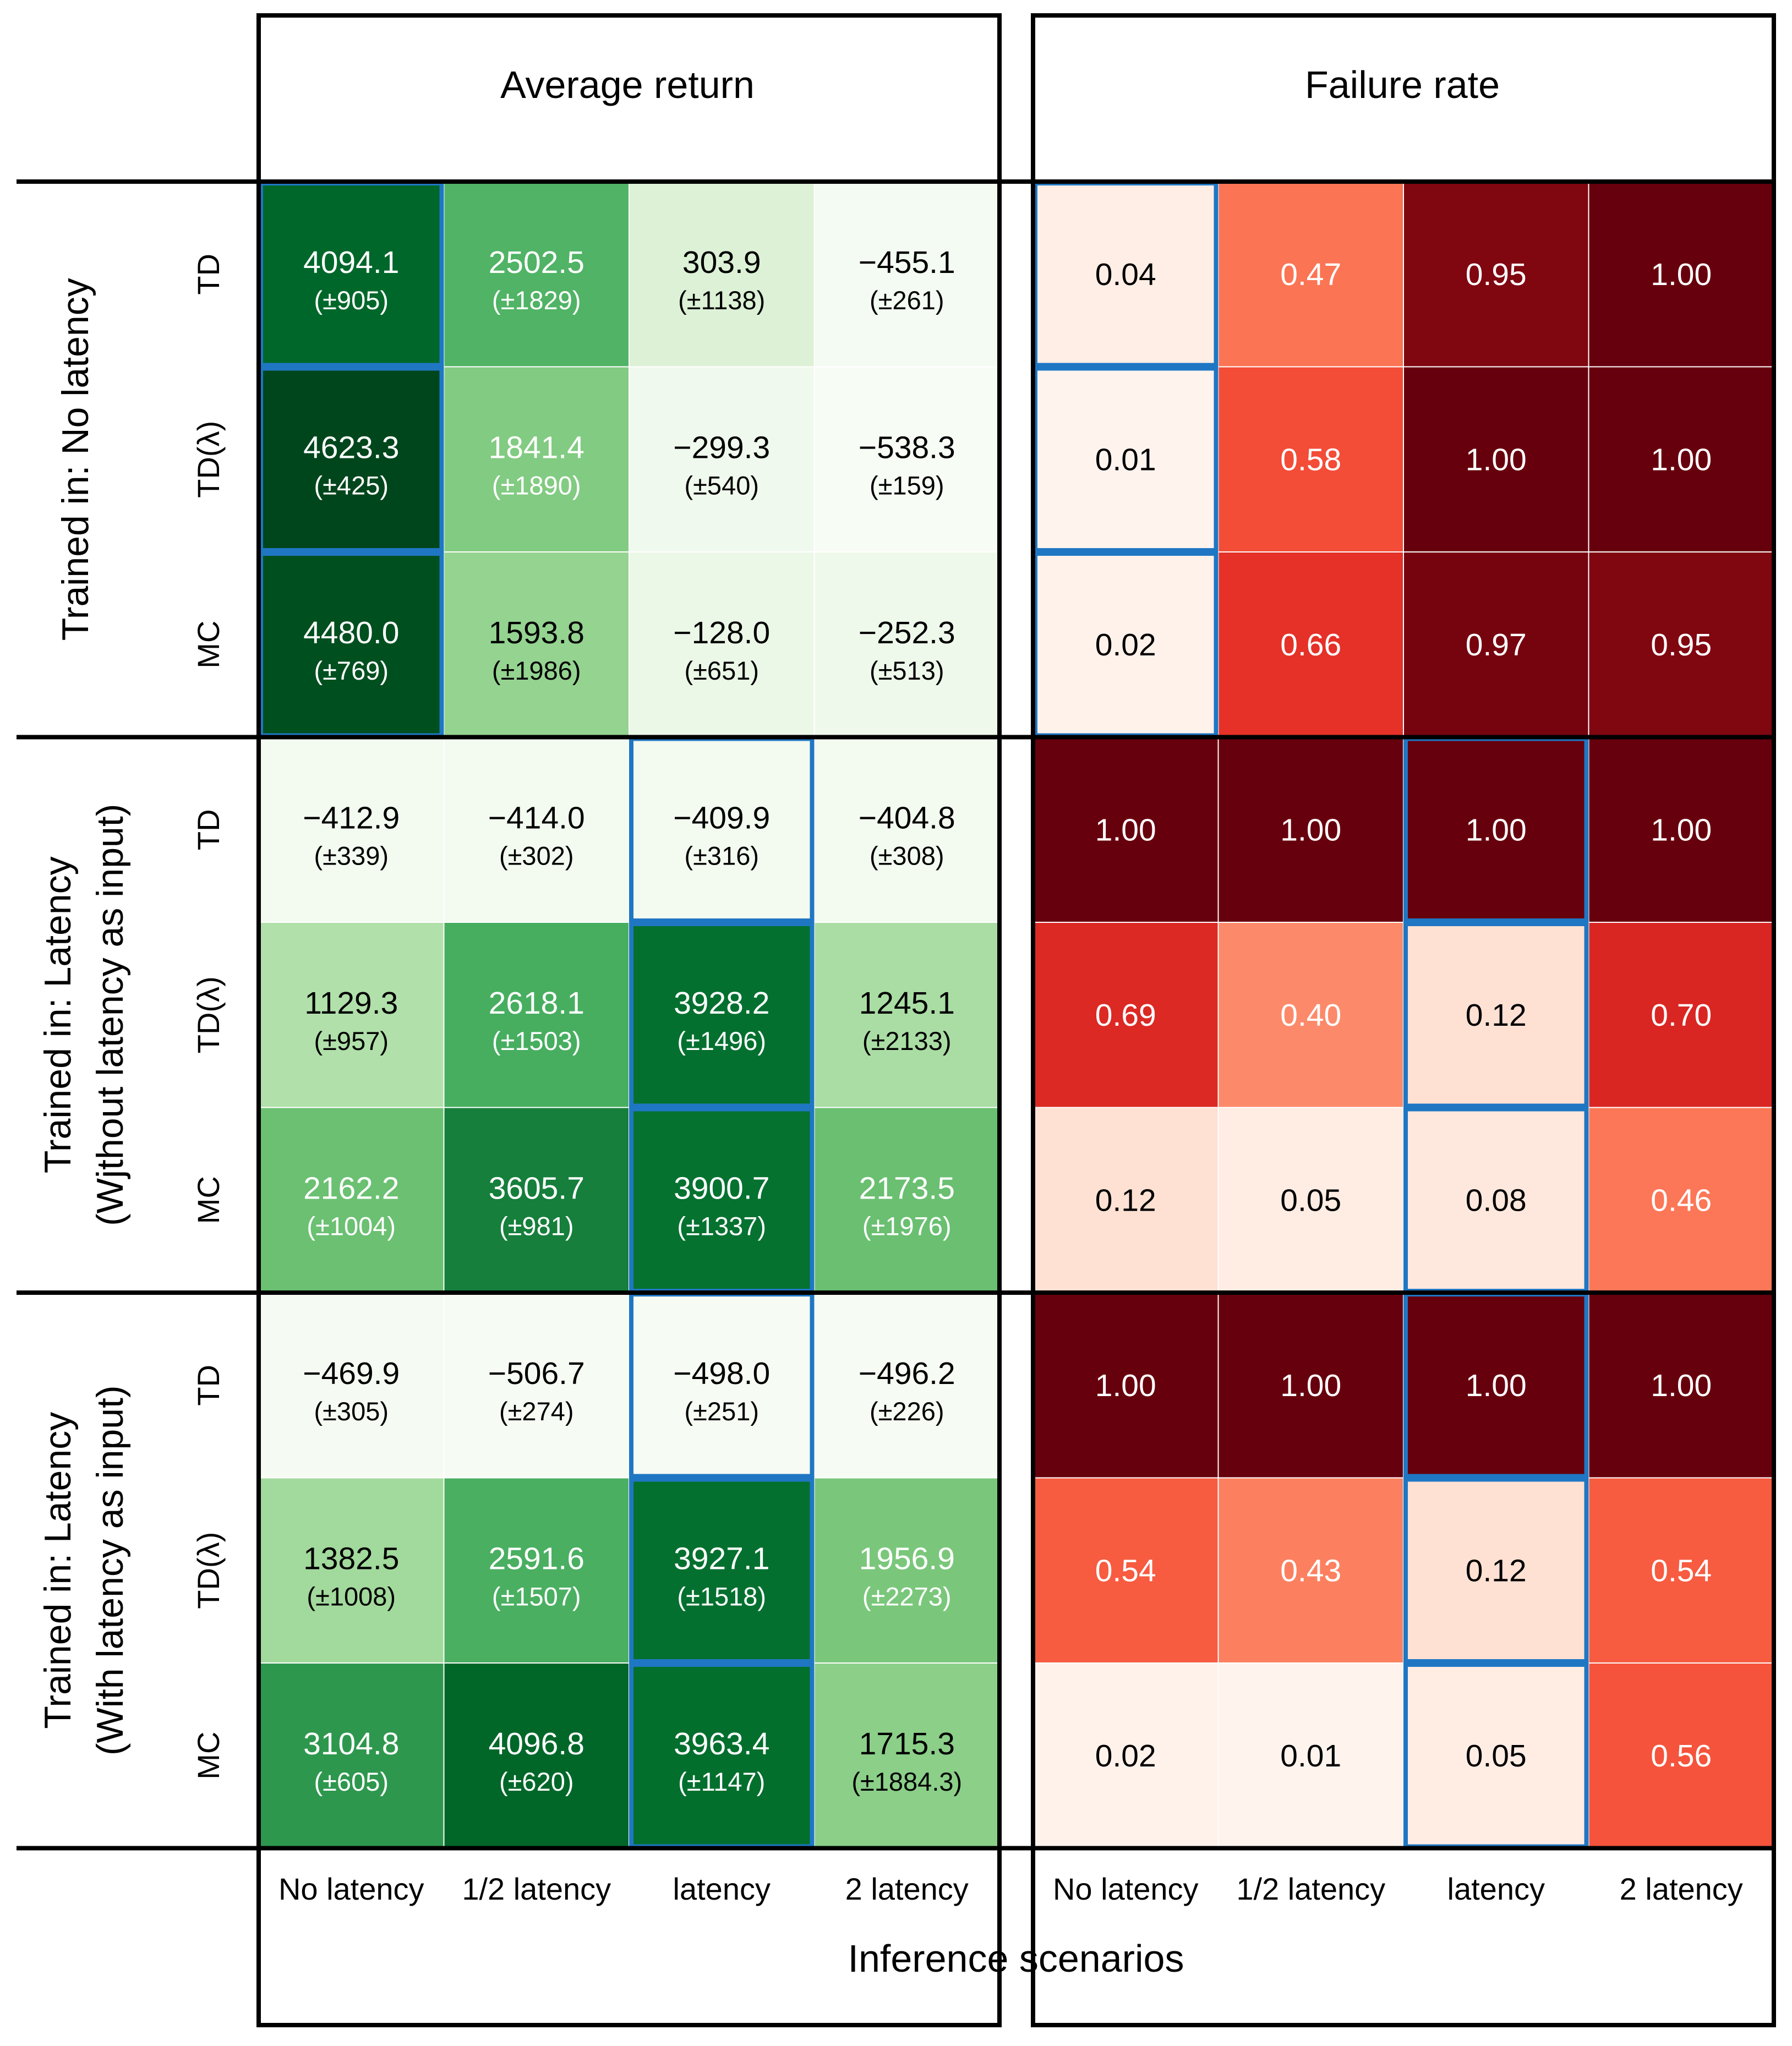 The image size is (1792, 2046). Describe the element at coordinates (721, 1374) in the screenshot. I see `return-value-label: −498.0` at that location.